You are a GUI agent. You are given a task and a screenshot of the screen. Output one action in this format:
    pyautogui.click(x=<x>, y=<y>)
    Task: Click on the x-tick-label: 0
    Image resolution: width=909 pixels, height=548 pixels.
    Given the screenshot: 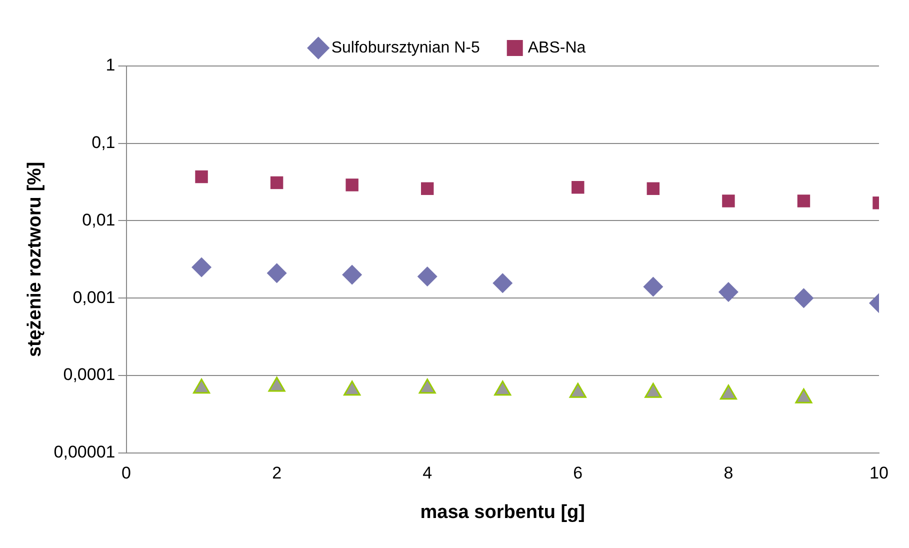 What is the action you would take?
    pyautogui.click(x=126, y=473)
    